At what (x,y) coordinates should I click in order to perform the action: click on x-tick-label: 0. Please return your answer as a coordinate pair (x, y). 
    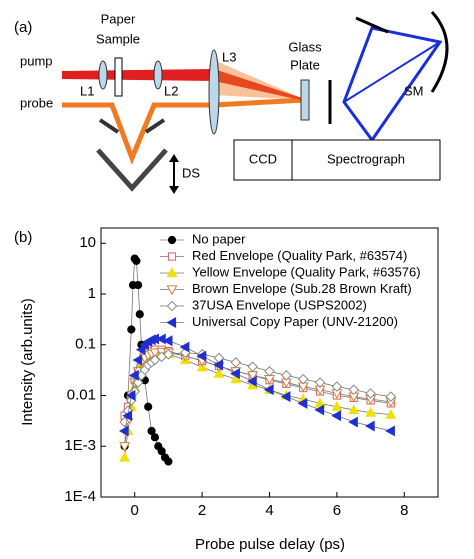
    Looking at the image, I should click on (135, 510).